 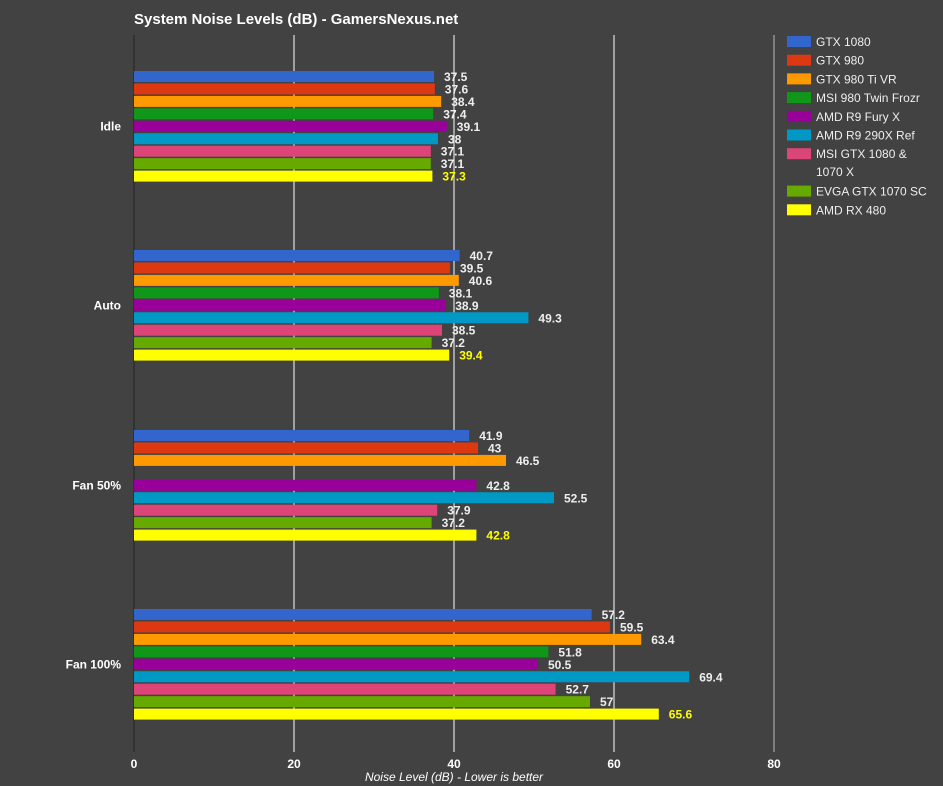 I want to click on legend-item: GTX 980 Ti VR, so click(x=842, y=79).